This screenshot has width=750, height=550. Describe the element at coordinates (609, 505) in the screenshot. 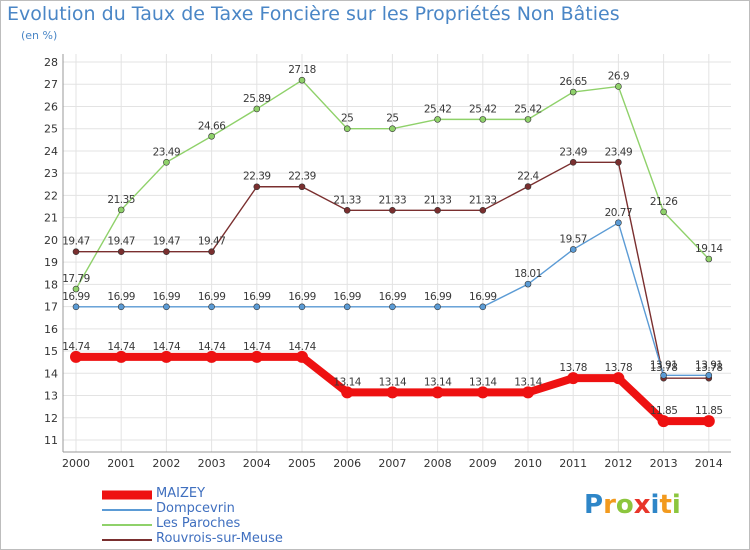

I see `logo-letter: r` at that location.